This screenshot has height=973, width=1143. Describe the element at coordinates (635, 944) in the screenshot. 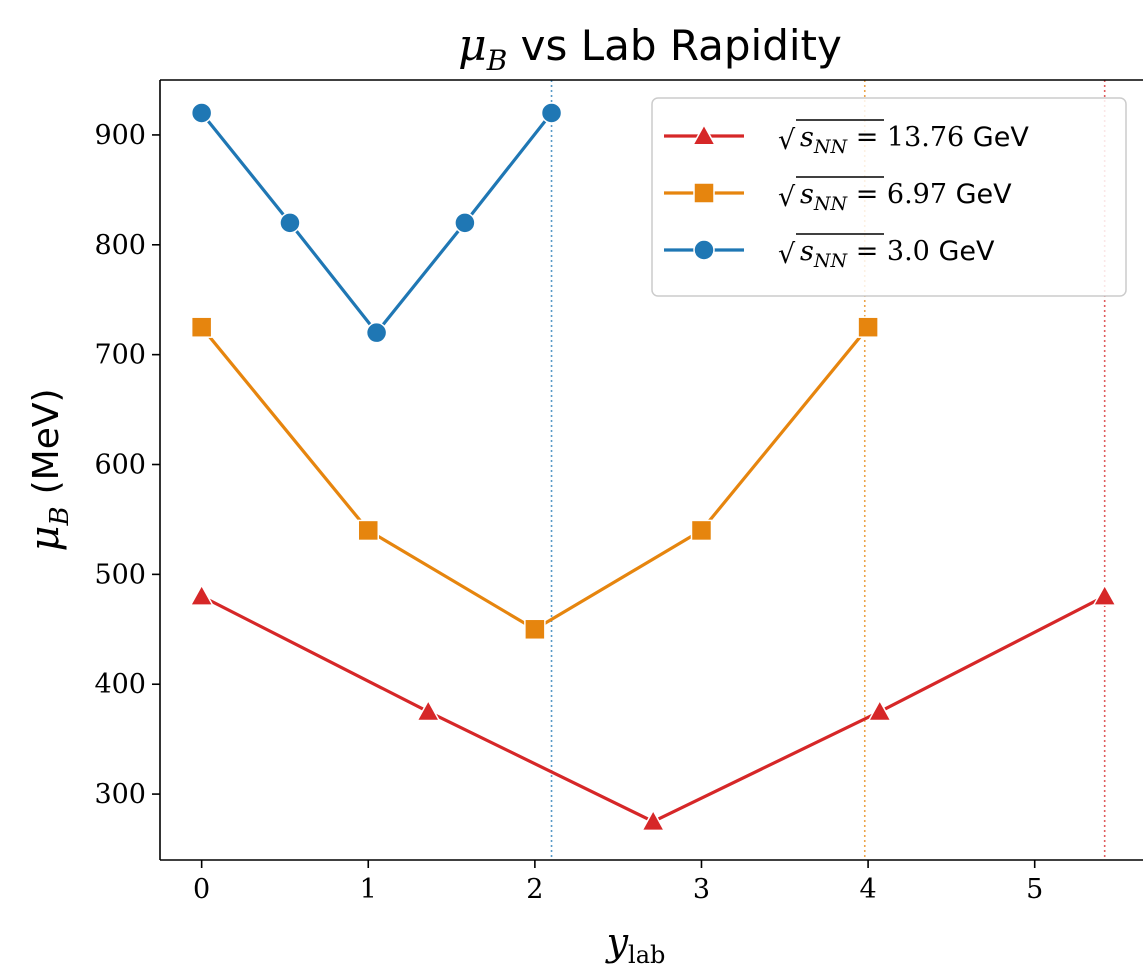

I see `x-axis-label: ylab` at that location.